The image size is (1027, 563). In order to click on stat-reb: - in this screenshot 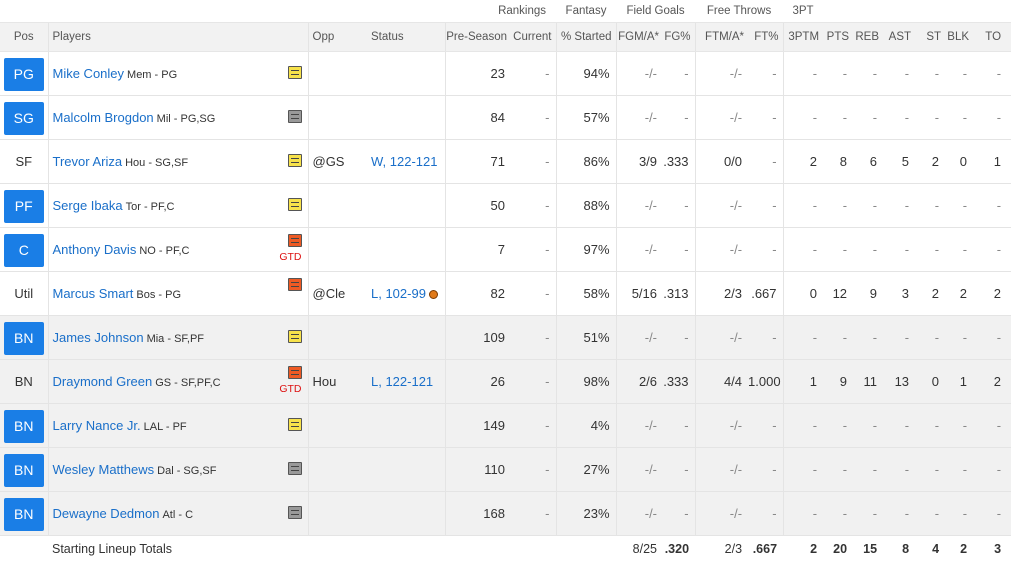, I will do `click(868, 73)`.